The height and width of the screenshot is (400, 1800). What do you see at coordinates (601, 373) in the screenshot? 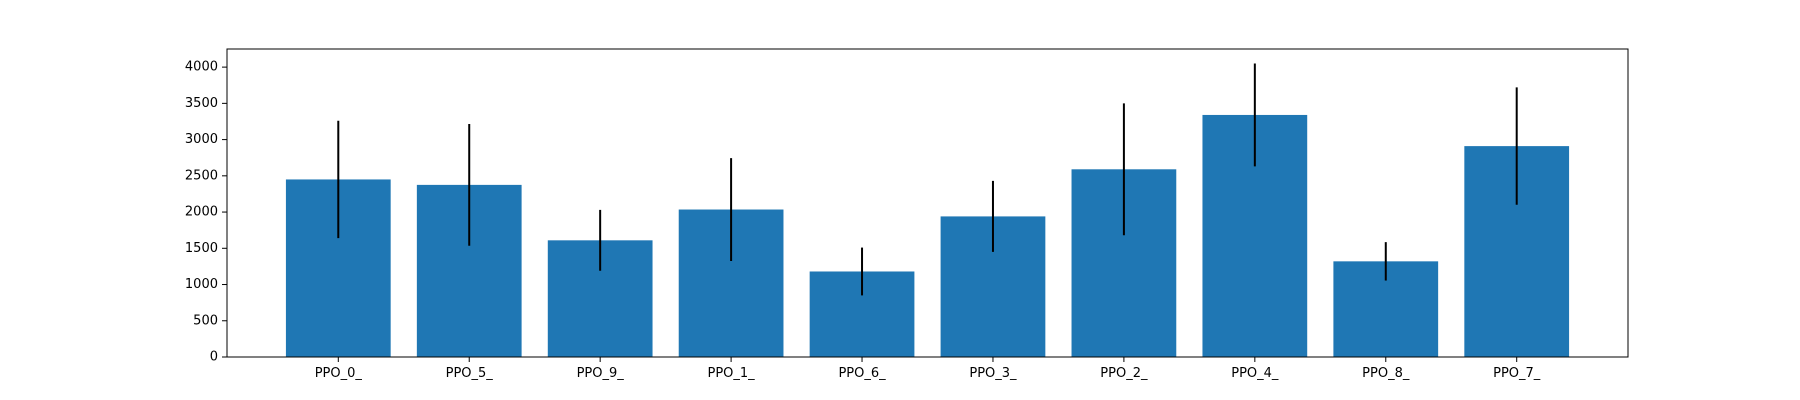
I see `x-tick-label: PPO_9_` at bounding box center [601, 373].